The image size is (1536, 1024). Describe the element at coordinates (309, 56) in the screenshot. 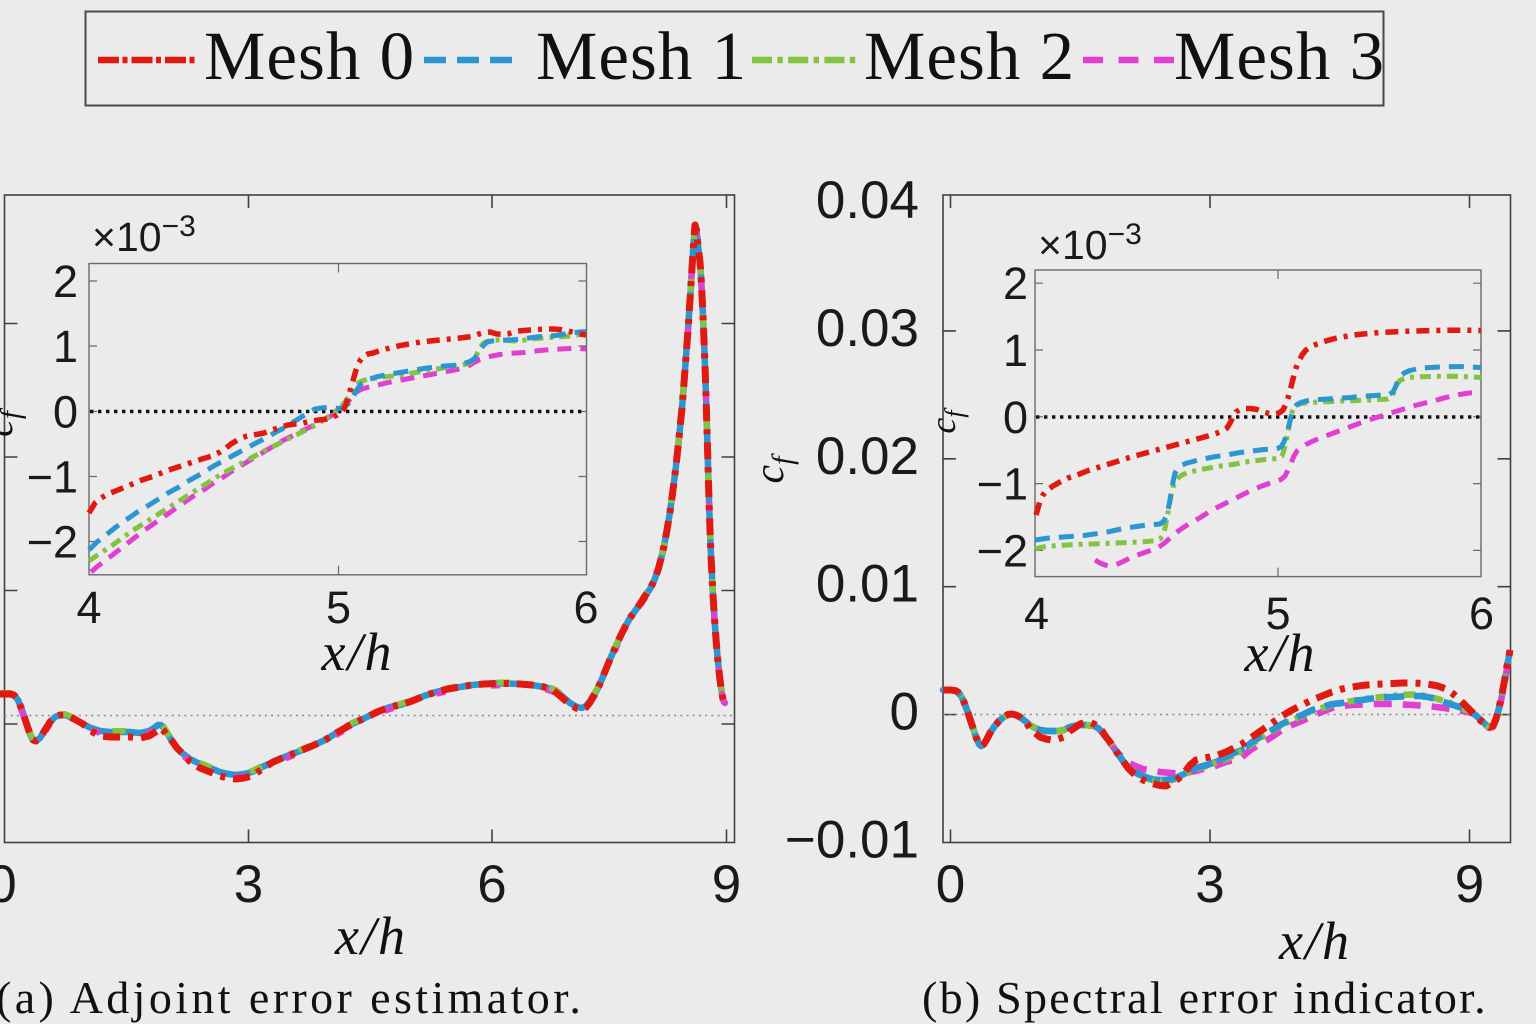

I see `svg-text: Mesh 0` at that location.